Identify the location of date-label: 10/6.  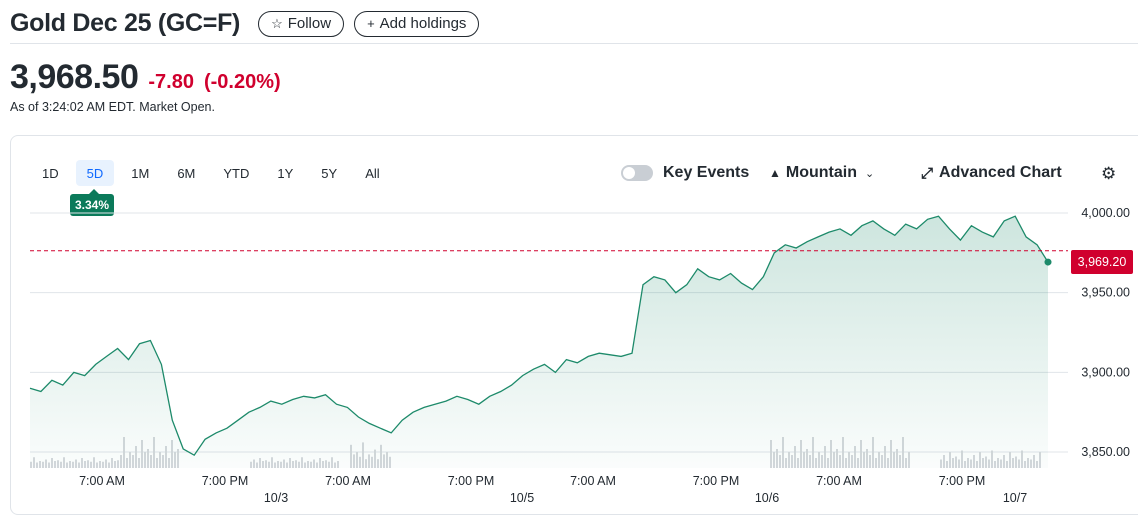
(767, 498).